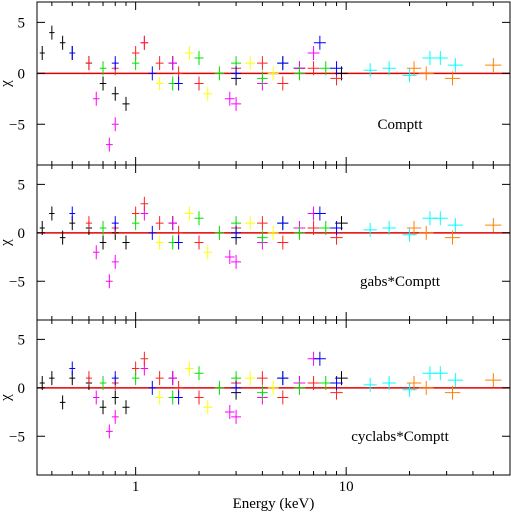 This screenshot has width=511, height=519. Describe the element at coordinates (346, 487) in the screenshot. I see `x-tick-label: 10` at that location.